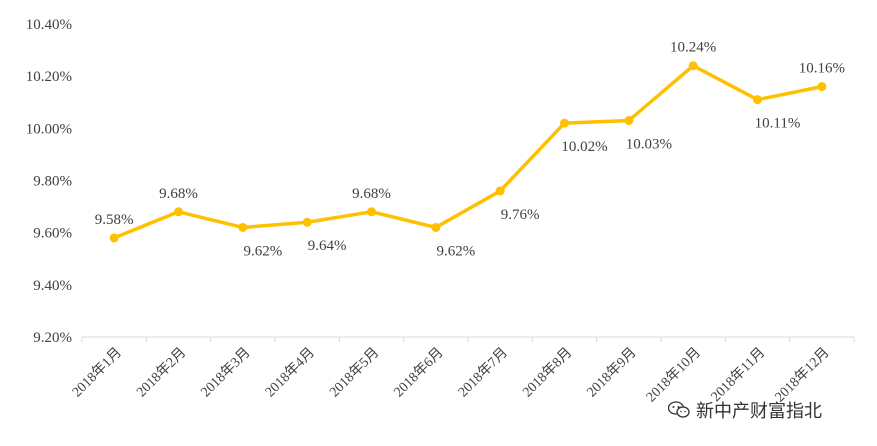  Describe the element at coordinates (612, 373) in the screenshot. I see `x-tick-label: 2018年9月` at that location.